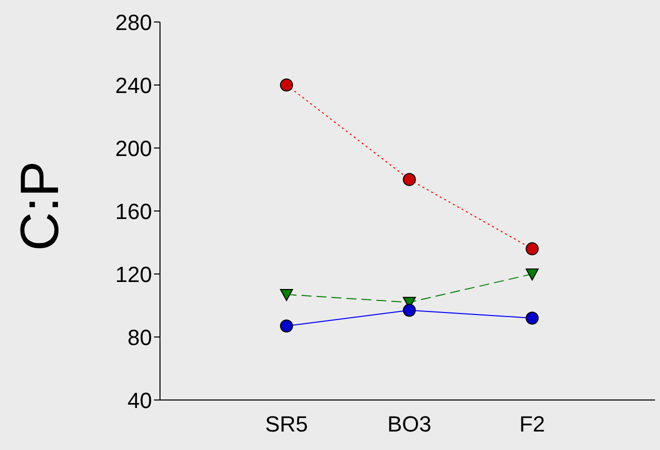 The width and height of the screenshot is (660, 450). Describe the element at coordinates (133, 85) in the screenshot. I see `y-tick-label: 240` at that location.